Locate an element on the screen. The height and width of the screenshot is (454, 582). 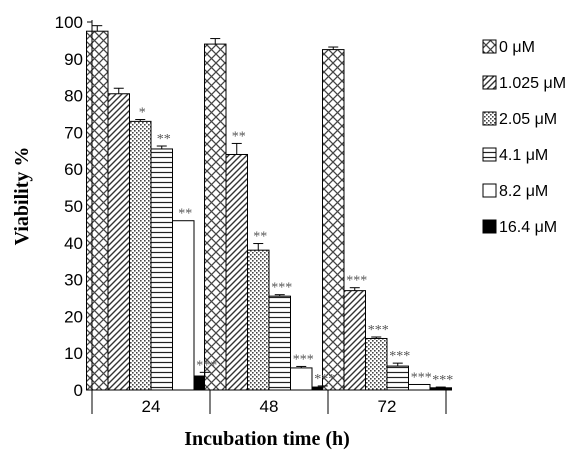
y-tick-label: 90 is located at coordinates (73, 59).